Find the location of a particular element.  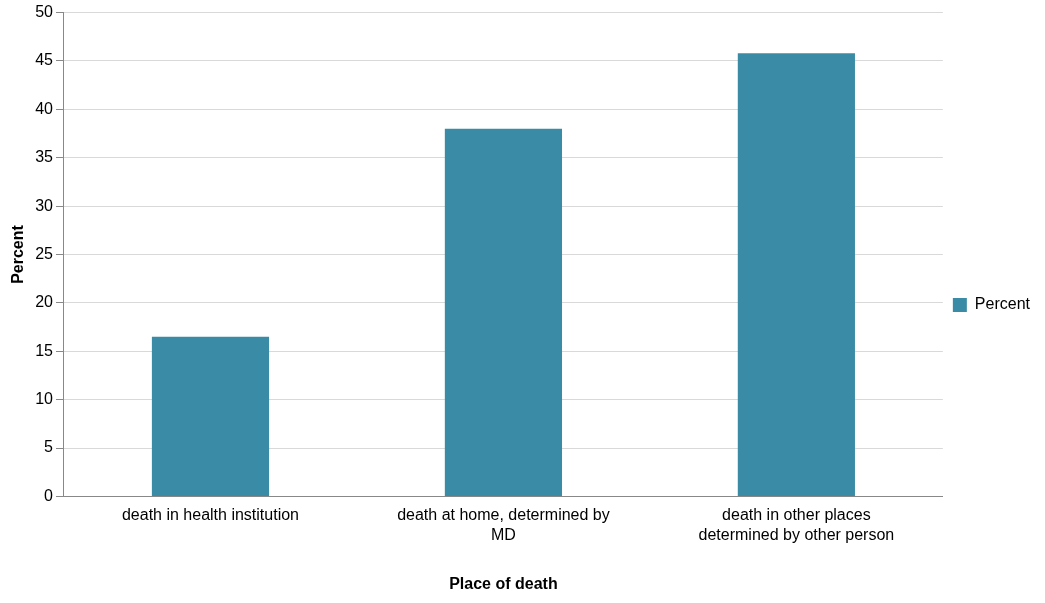

y-axis-title: Percent is located at coordinates (18, 254).